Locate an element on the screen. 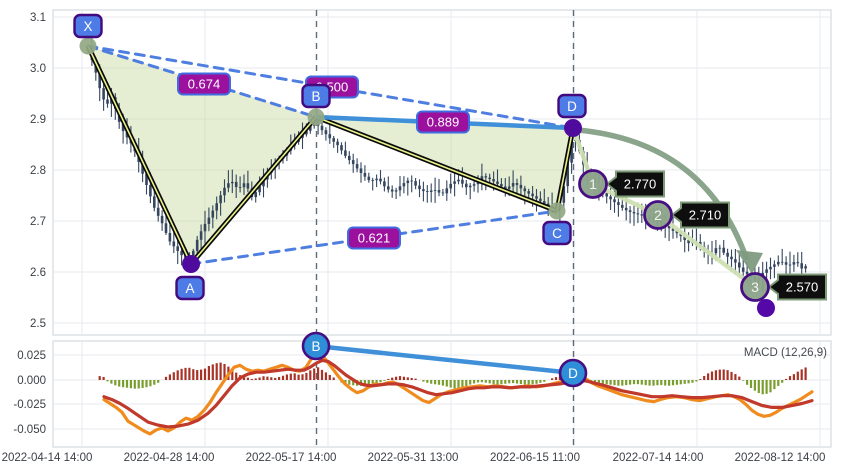 This screenshot has height=471, width=841. point-label-box-A is located at coordinates (190, 288).